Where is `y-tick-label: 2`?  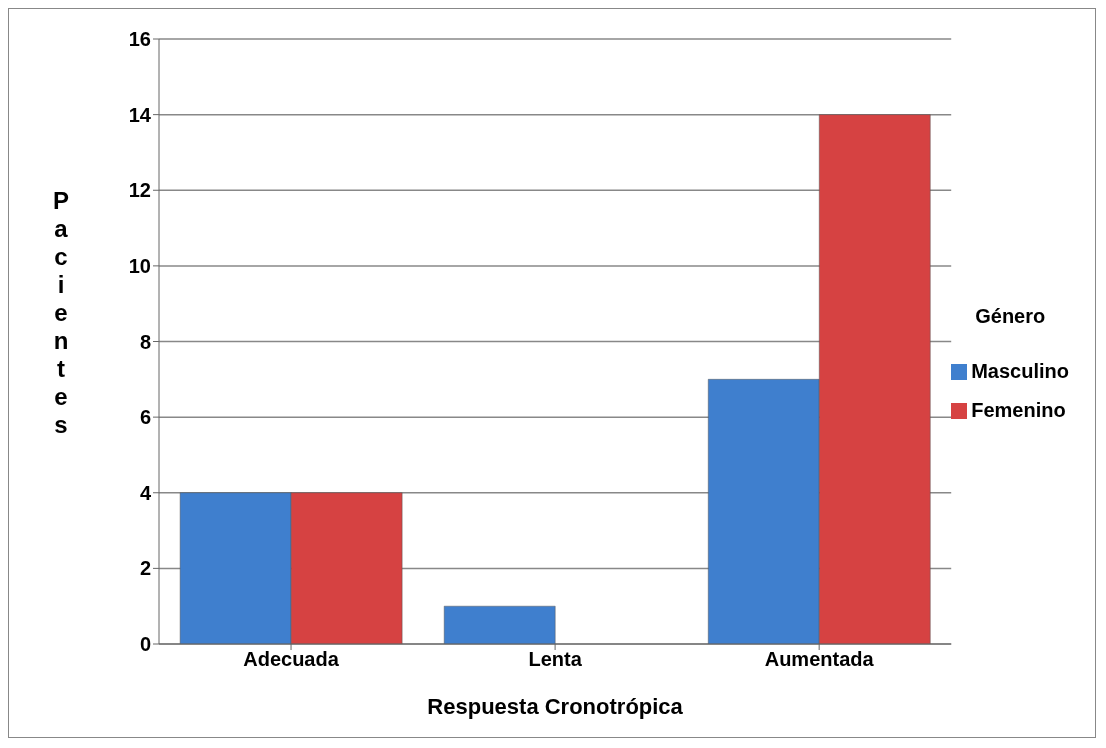 y-tick-label: 2 is located at coordinates (145, 568).